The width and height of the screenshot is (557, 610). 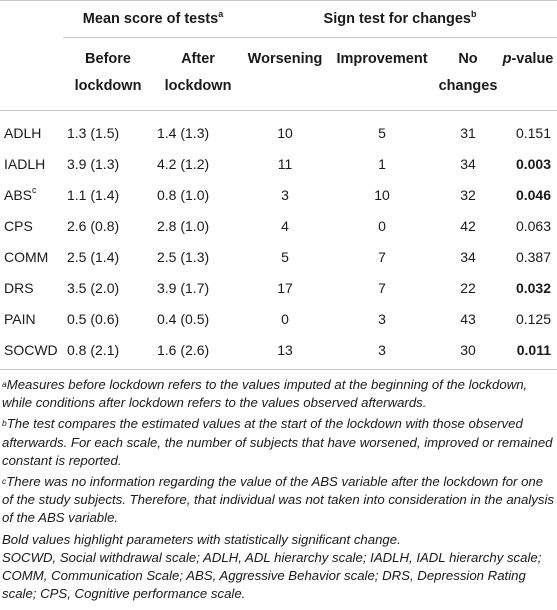 What do you see at coordinates (20, 193) in the screenshot?
I see `scale-label-cell: ABSc` at bounding box center [20, 193].